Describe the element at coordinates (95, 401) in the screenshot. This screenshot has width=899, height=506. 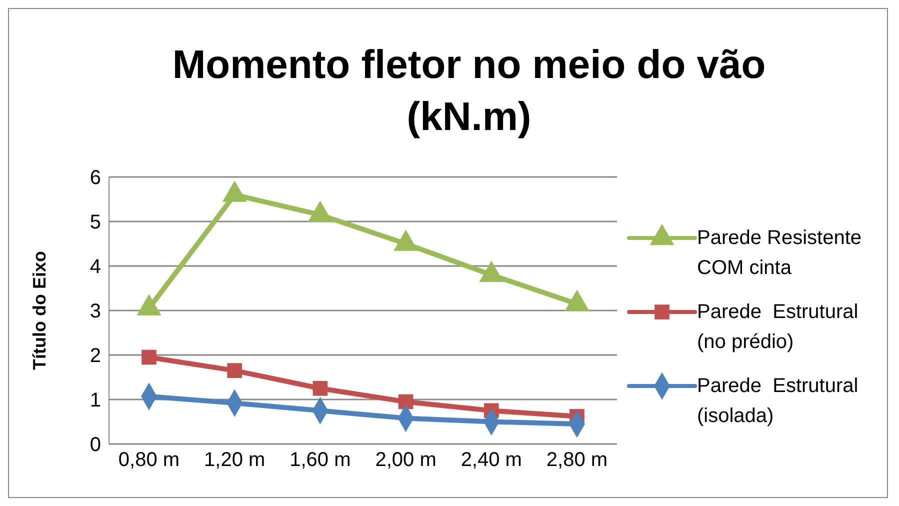
I see `y-tick-label: 1` at that location.